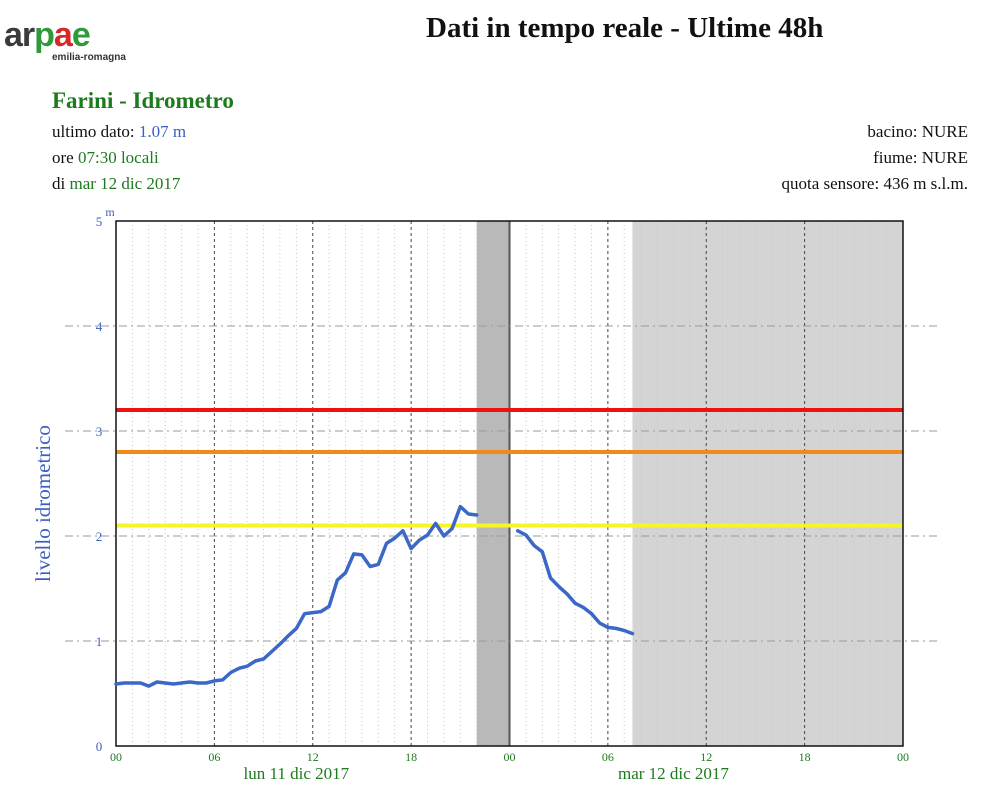 This screenshot has height=798, width=994. What do you see at coordinates (43, 503) in the screenshot?
I see `y-axis-title: livello idrometrico` at bounding box center [43, 503].